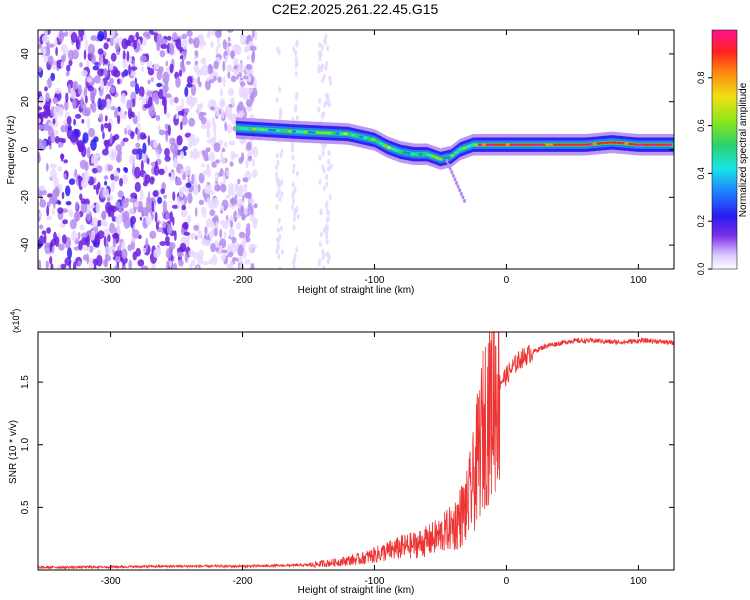 Image resolution: width=750 pixels, height=600 pixels. I want to click on y-tick-label: -20, so click(25, 197).